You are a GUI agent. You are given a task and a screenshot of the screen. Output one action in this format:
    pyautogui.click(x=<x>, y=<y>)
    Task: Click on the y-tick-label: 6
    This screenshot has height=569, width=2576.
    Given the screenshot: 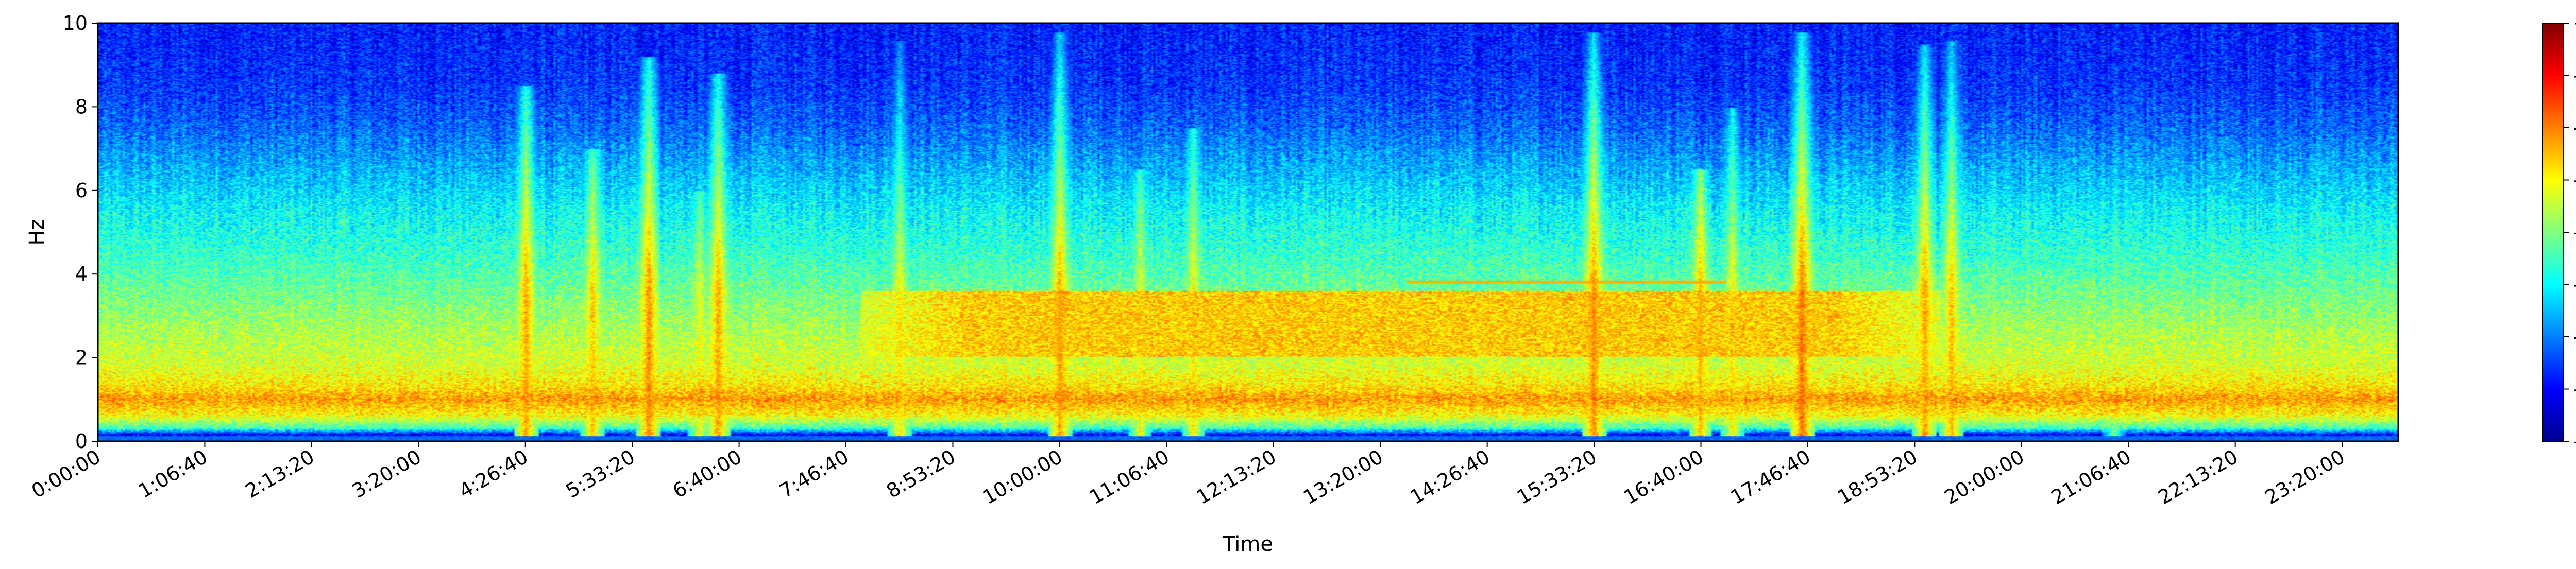 What is the action you would take?
    pyautogui.click(x=81, y=190)
    